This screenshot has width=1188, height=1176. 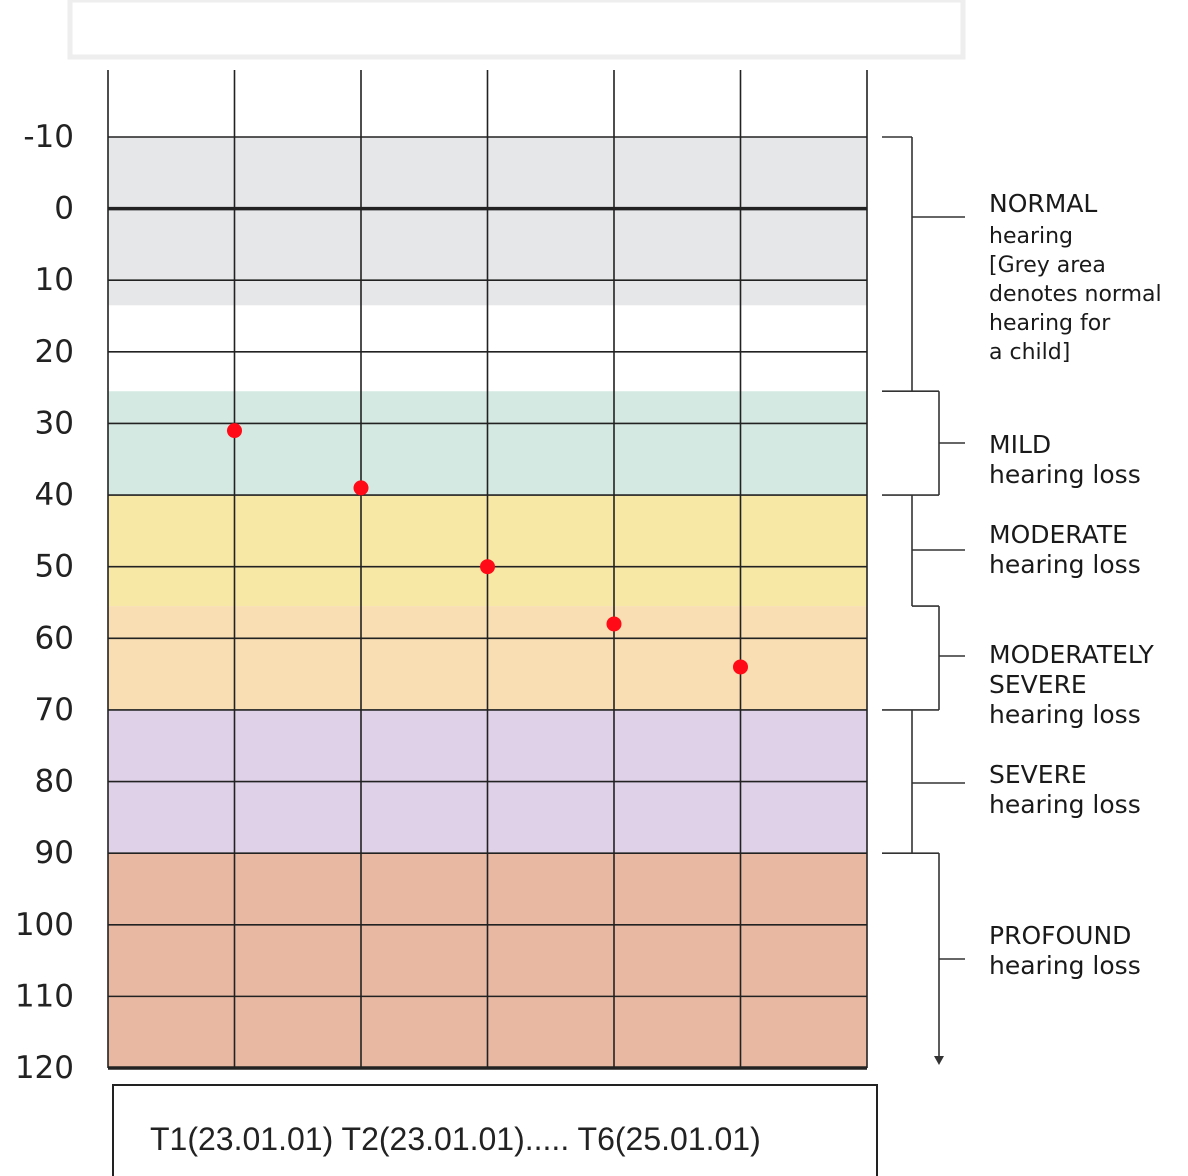 I want to click on category-subtitle: [Grey area, so click(x=1047, y=265).